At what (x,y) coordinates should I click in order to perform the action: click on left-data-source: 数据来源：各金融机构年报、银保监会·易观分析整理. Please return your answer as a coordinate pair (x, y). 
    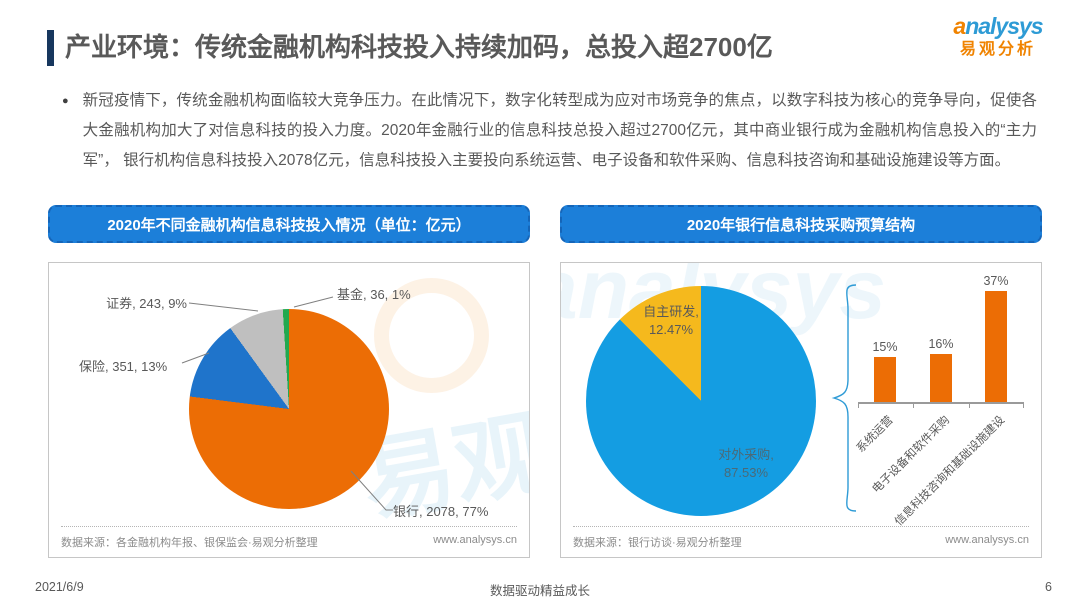
    Looking at the image, I should click on (189, 543).